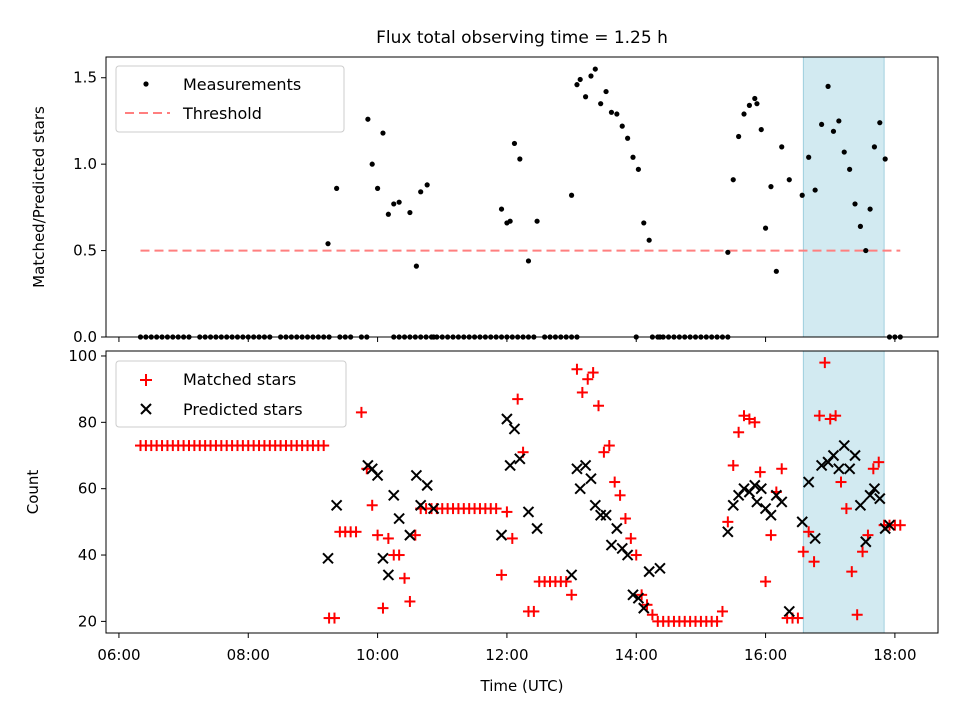  Describe the element at coordinates (522, 38) in the screenshot. I see `chart-title: Flux total observing time = 1.25 h` at that location.